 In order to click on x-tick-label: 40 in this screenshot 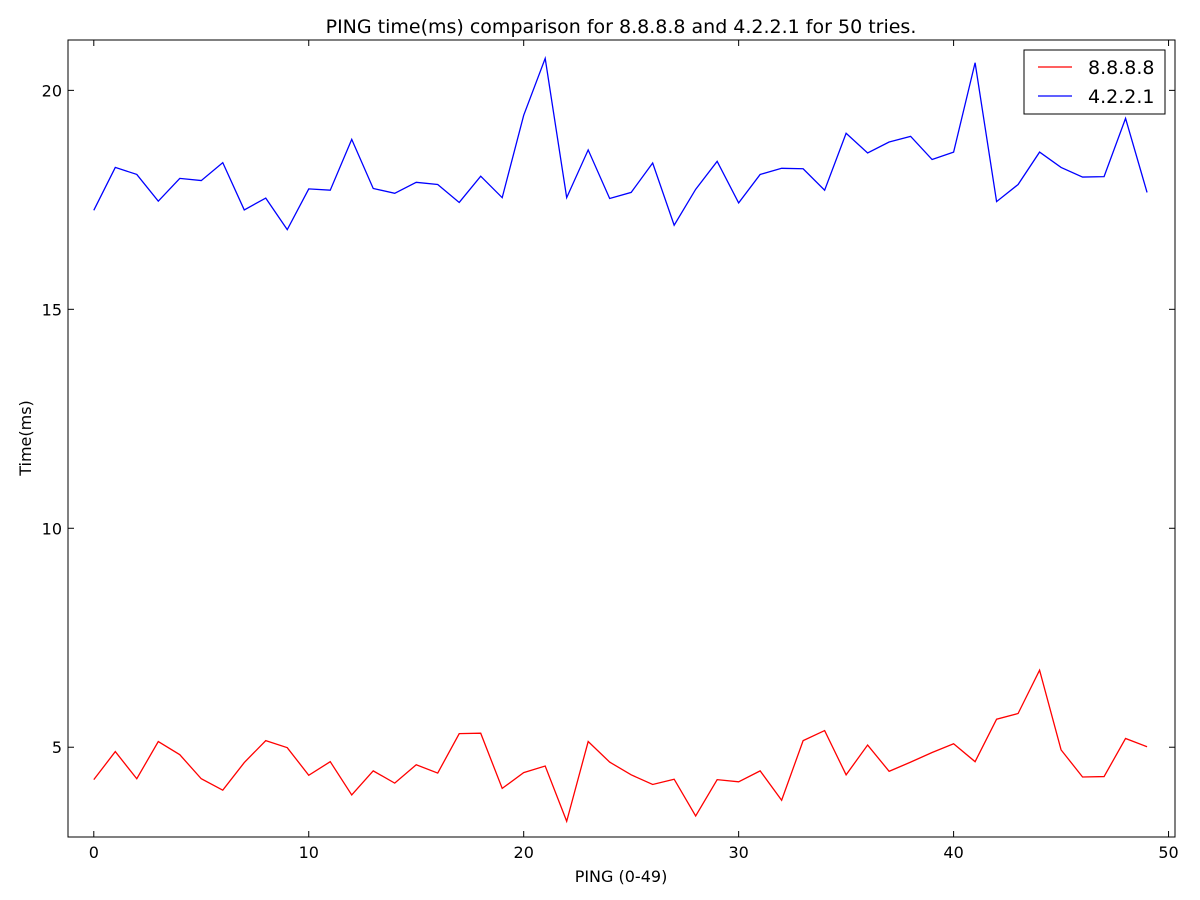, I will do `click(953, 852)`.